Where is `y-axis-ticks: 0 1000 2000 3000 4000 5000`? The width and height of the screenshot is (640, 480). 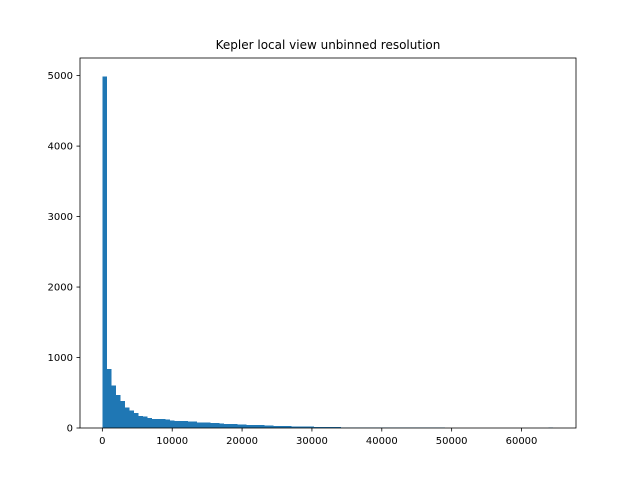
y-axis-ticks: 0 1000 2000 3000 4000 5000 is located at coordinates (64, 253).